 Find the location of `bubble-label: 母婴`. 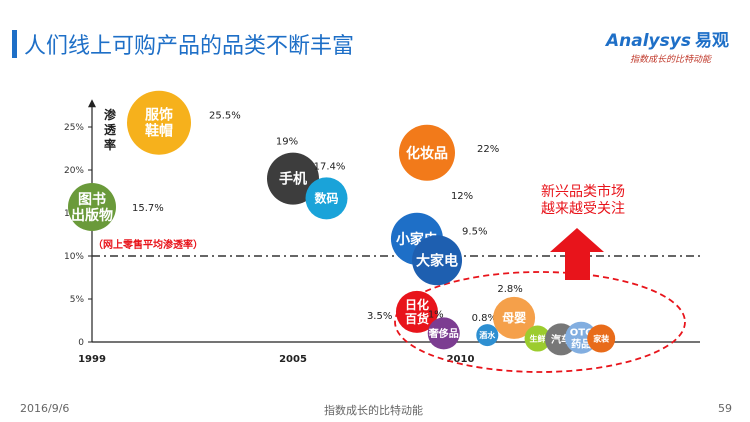

bubble-label: 母婴 is located at coordinates (514, 318).